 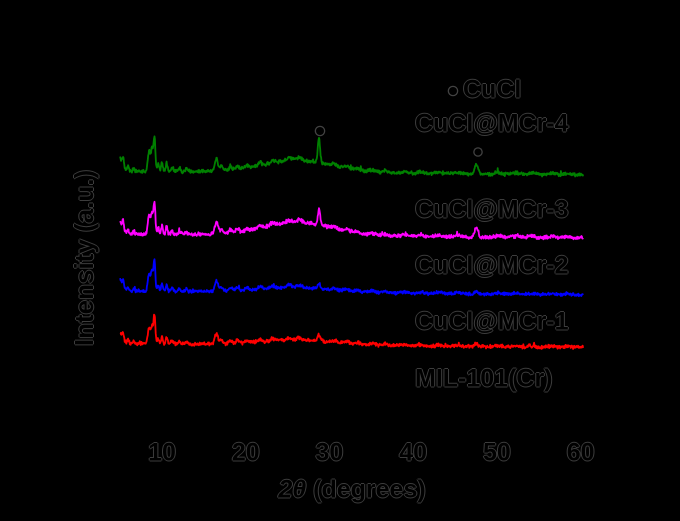 I want to click on series-label-CuCl@MCr-1: CuCl@MCr-1, so click(x=492, y=321).